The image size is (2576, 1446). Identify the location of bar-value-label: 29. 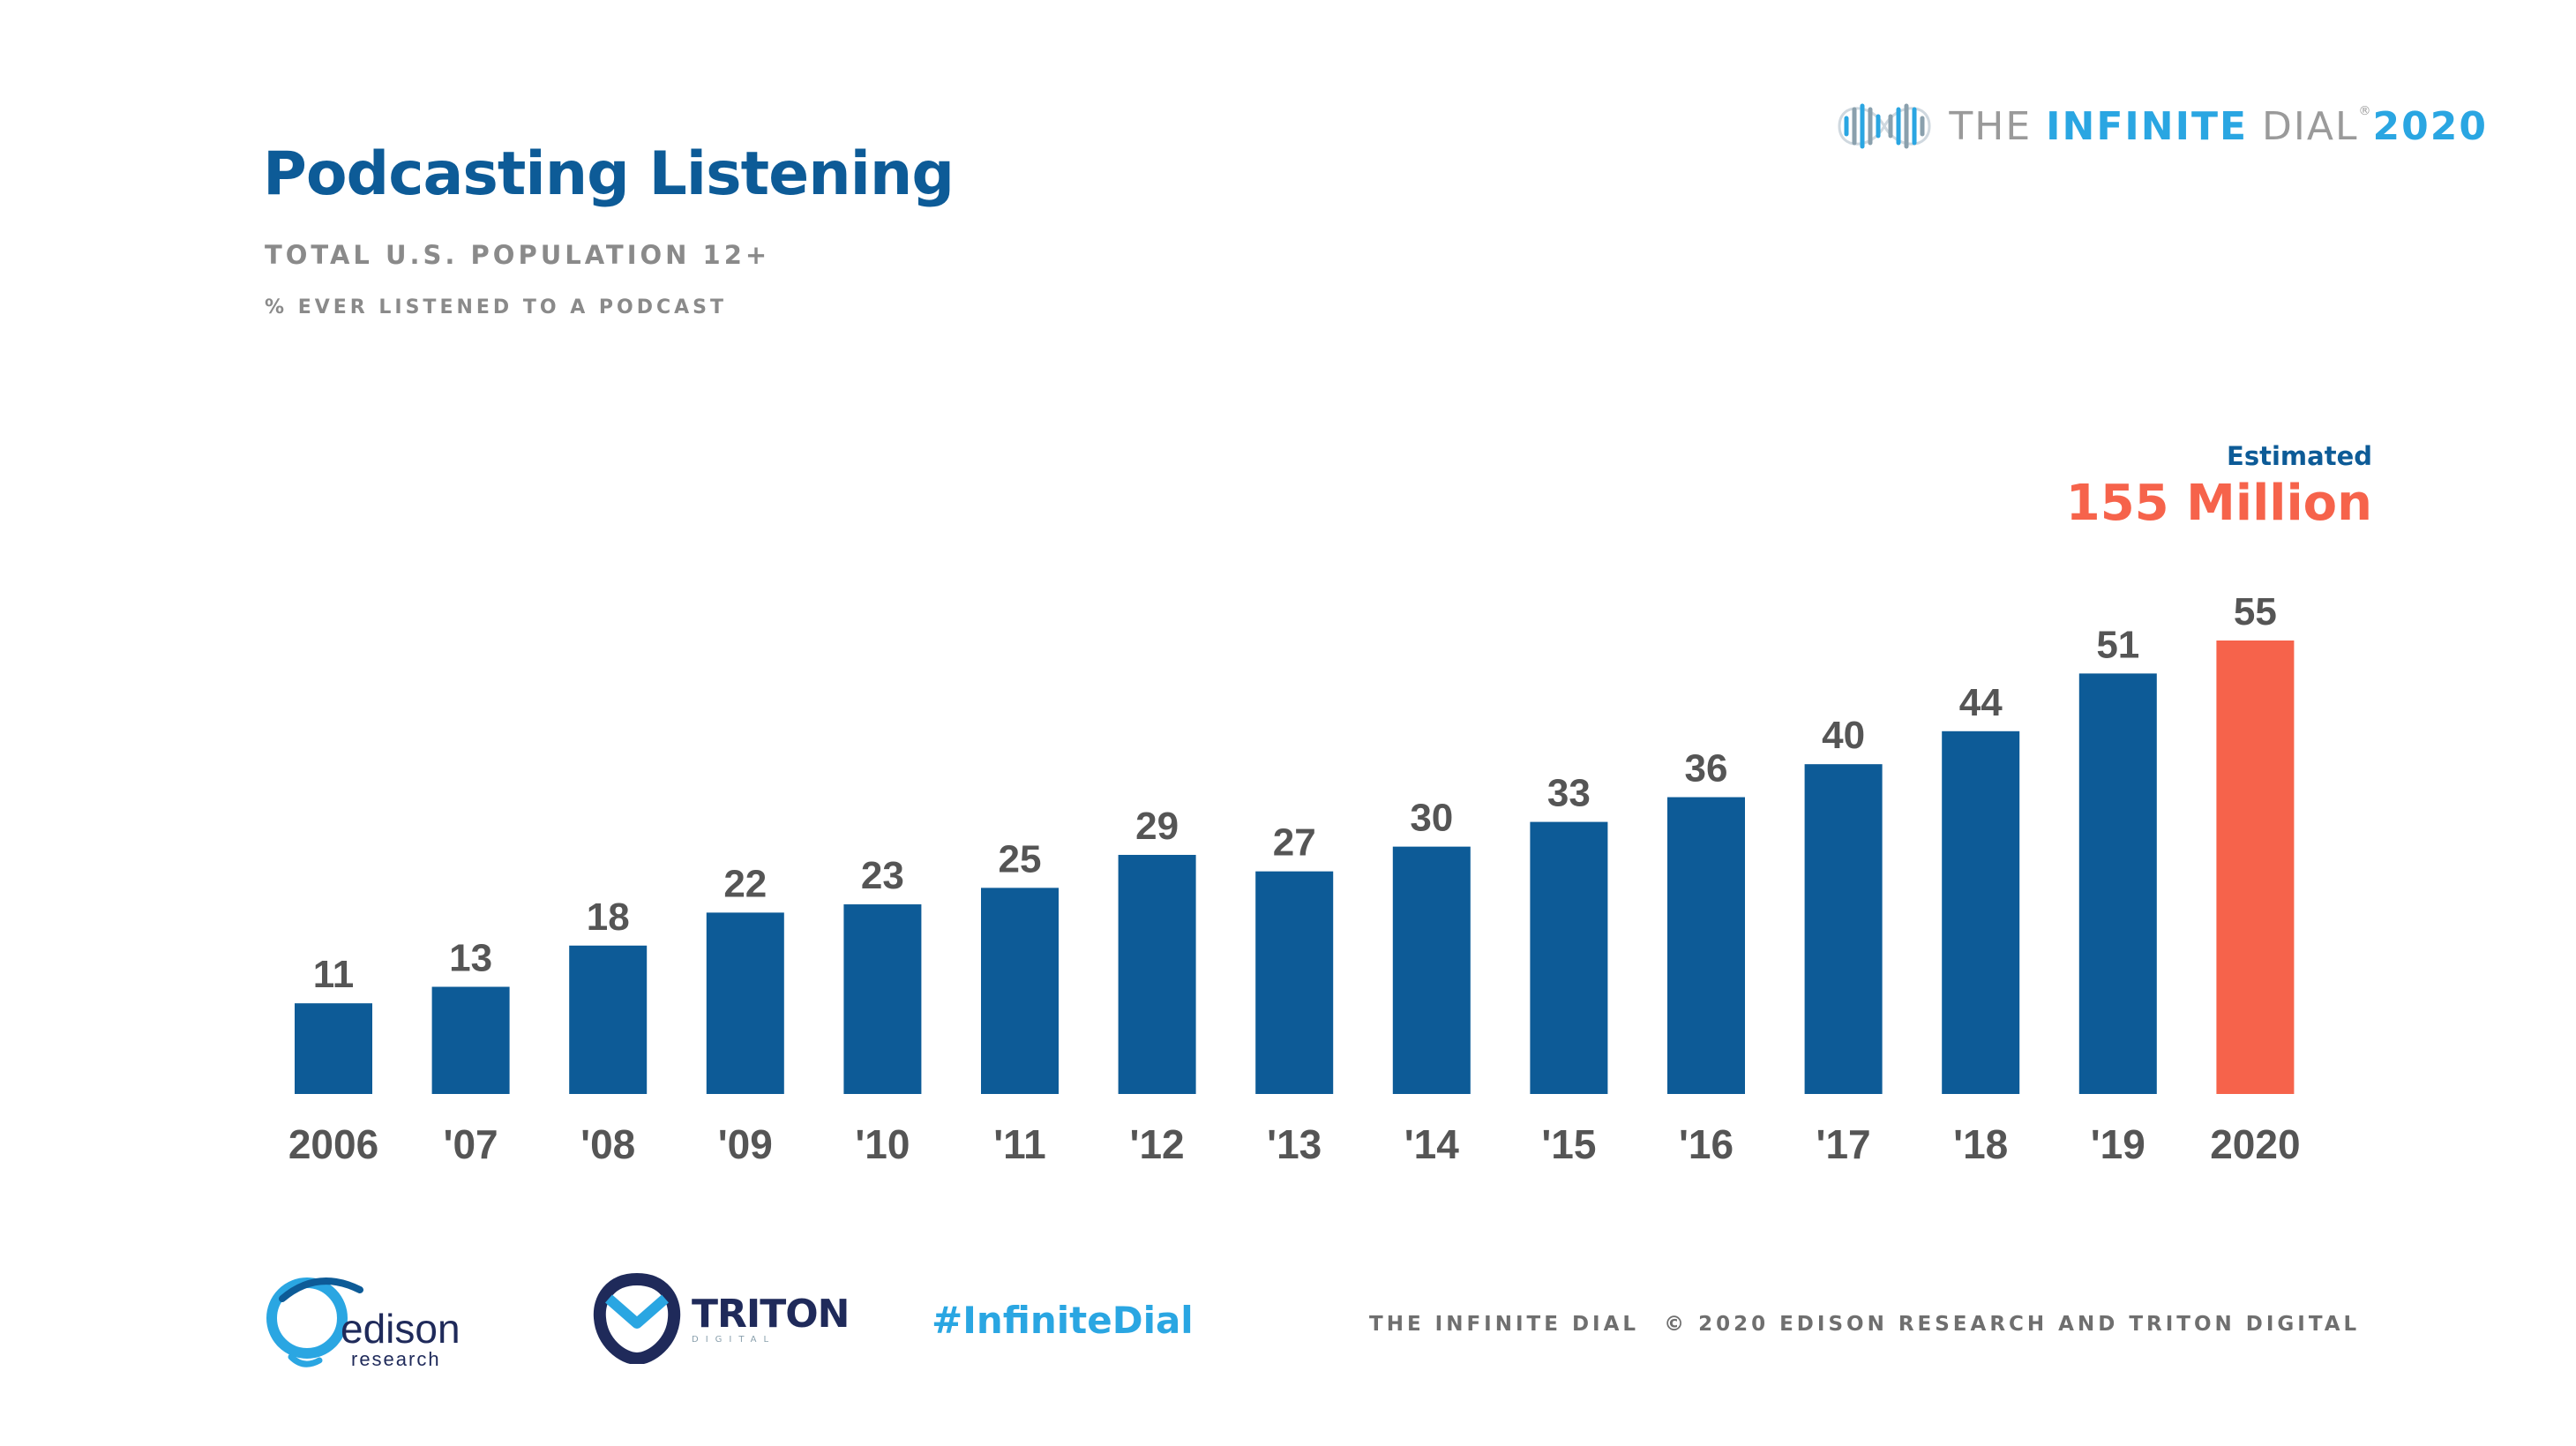
(1157, 826).